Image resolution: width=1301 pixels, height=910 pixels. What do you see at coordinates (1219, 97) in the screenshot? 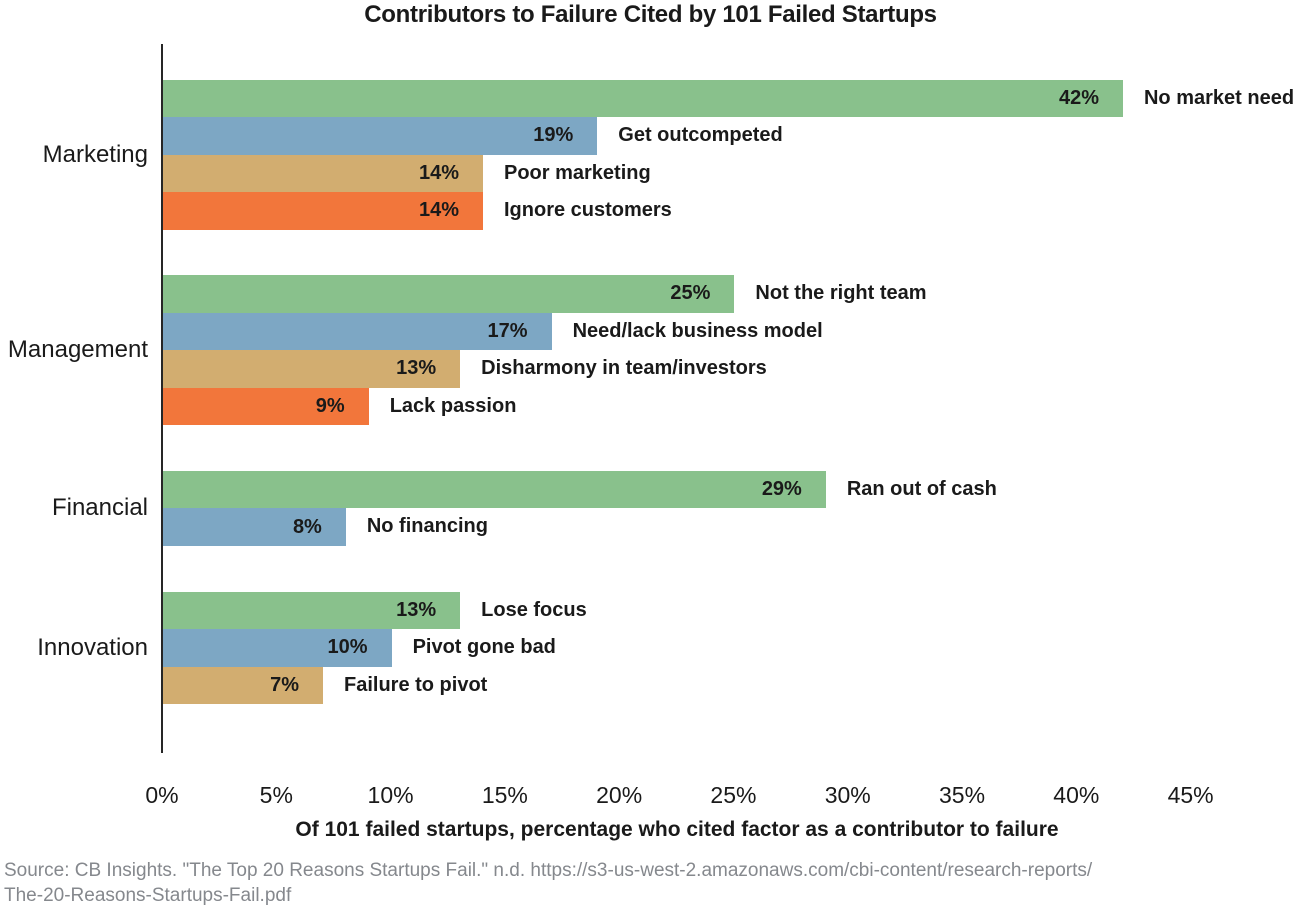
I see `bar-name-label-no-market-need: No market need` at bounding box center [1219, 97].